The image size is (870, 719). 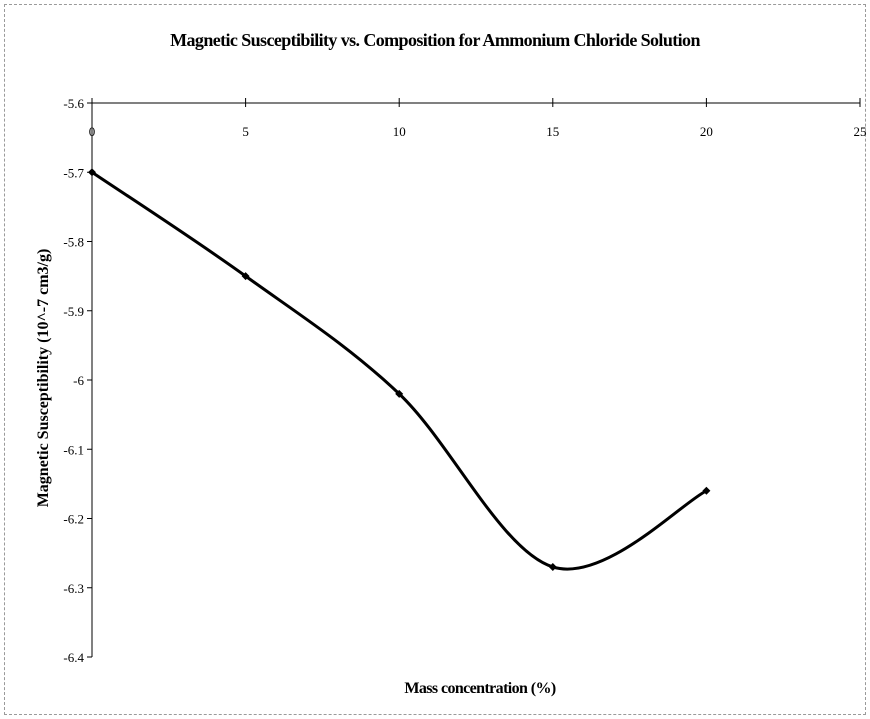 I want to click on x-tick-label: 25, so click(x=860, y=131).